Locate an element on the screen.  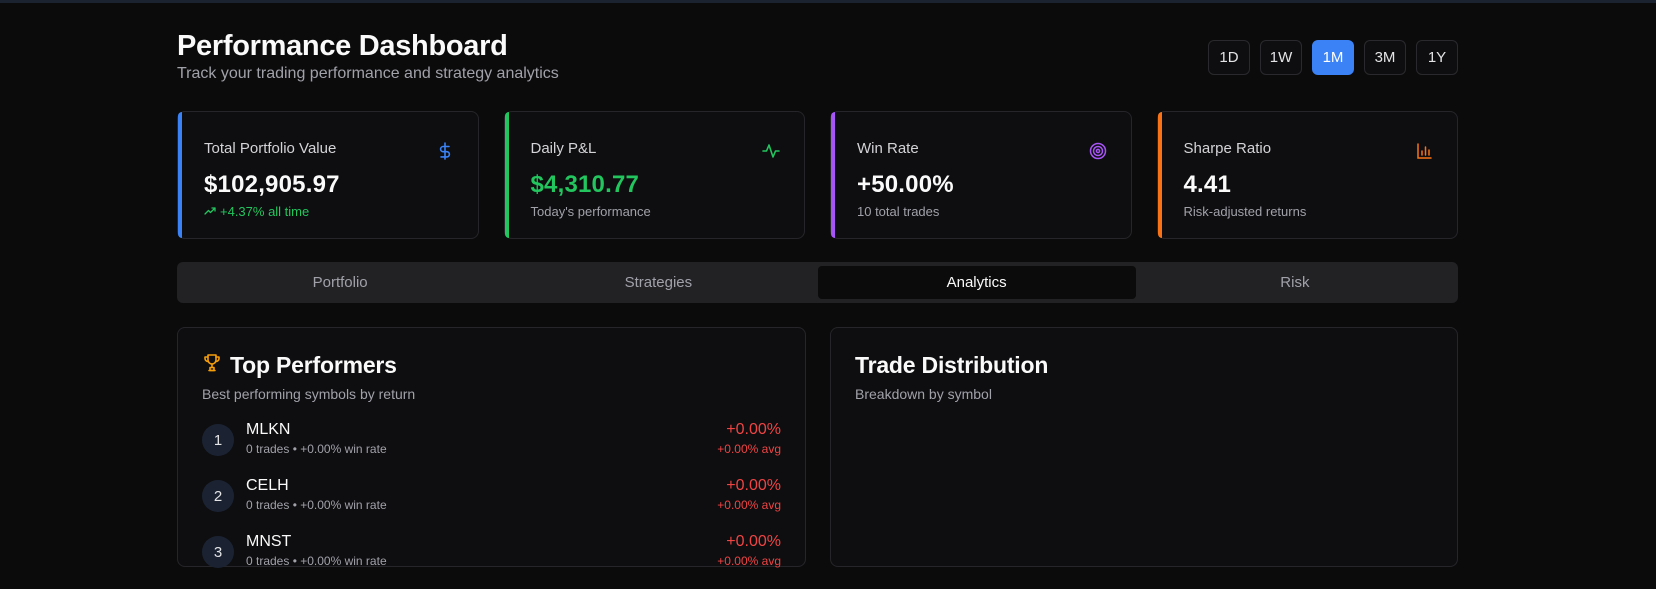
symbol: MLKN is located at coordinates (268, 429).